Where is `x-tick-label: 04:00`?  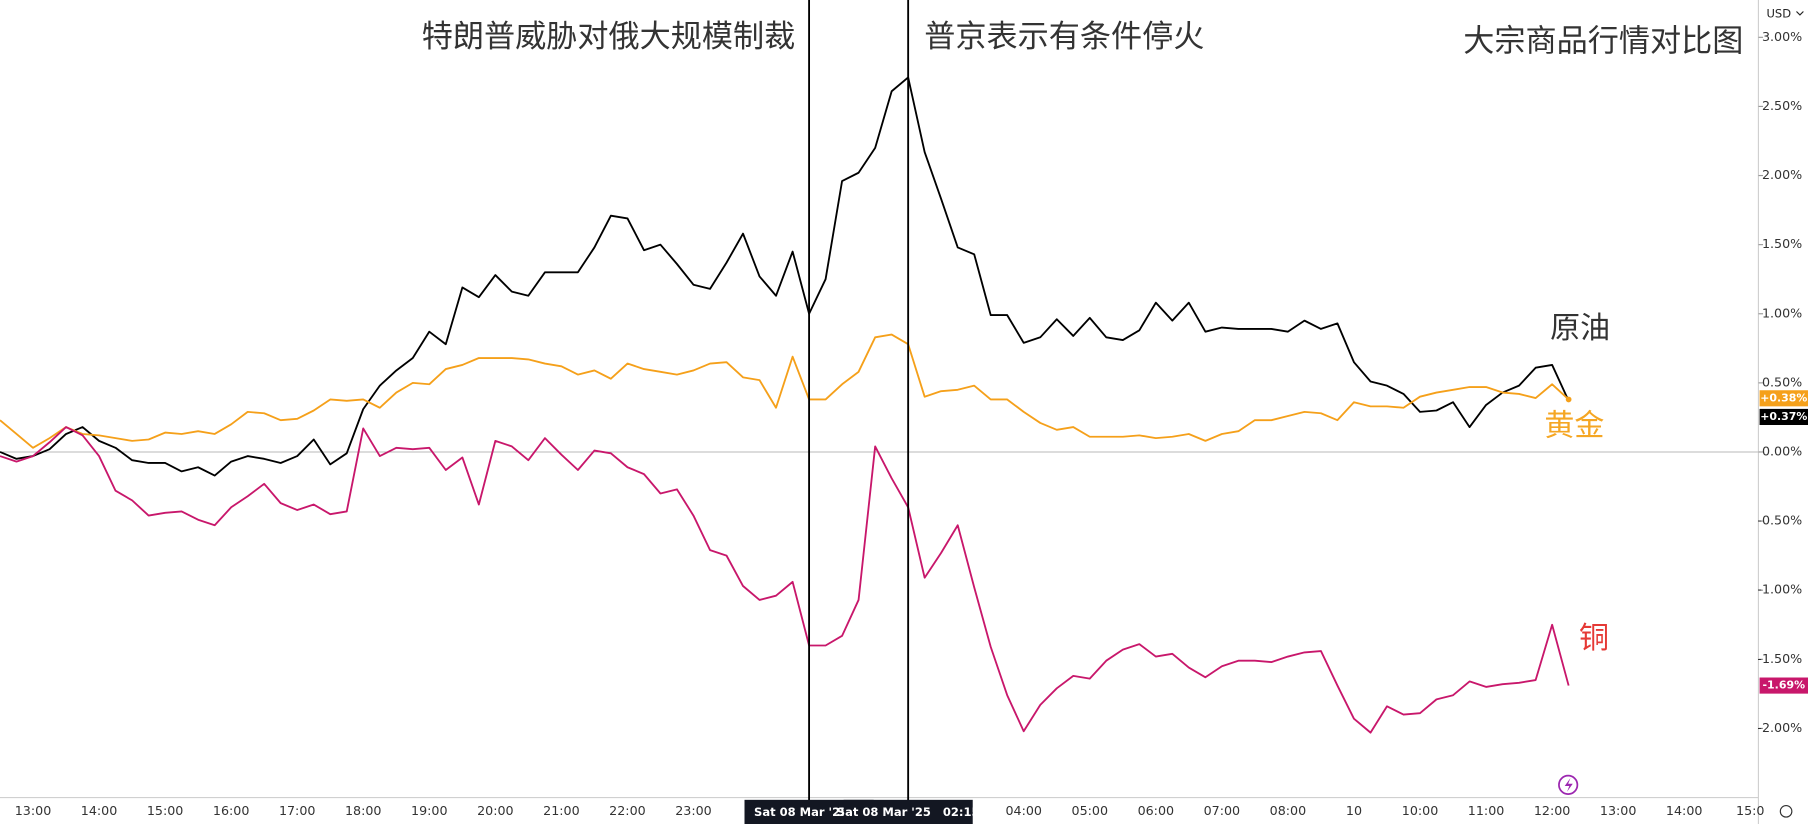 x-tick-label: 04:00 is located at coordinates (1023, 810).